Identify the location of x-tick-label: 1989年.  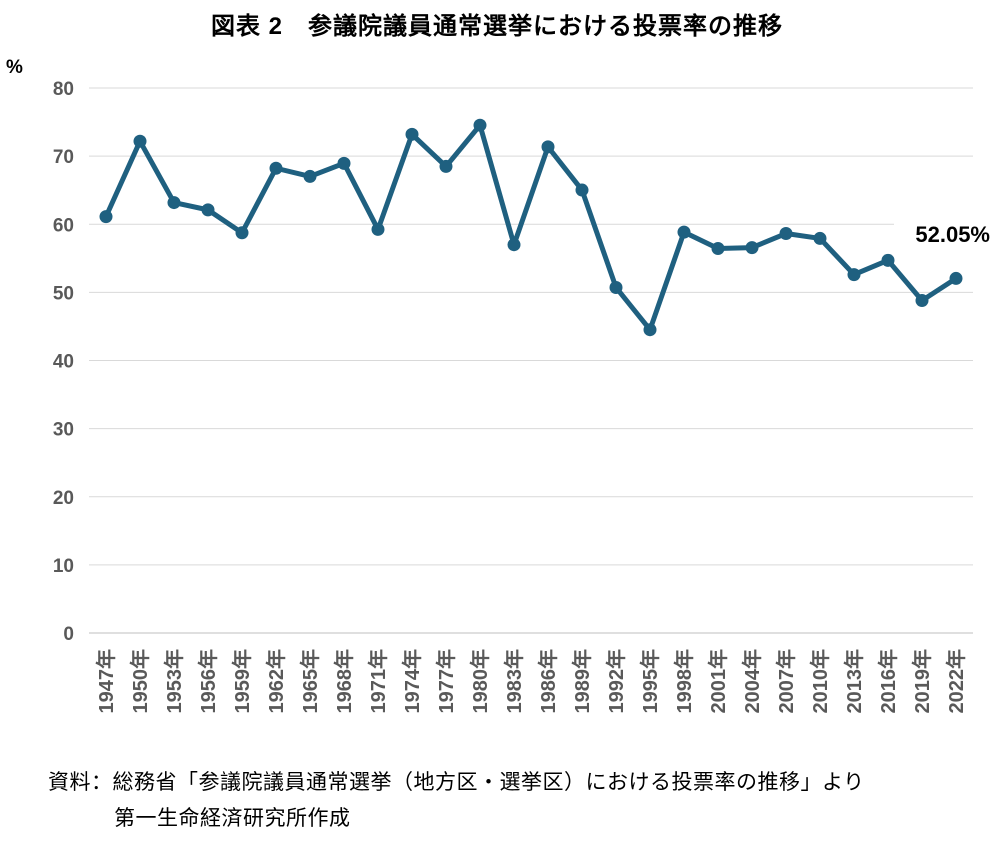
(582, 681).